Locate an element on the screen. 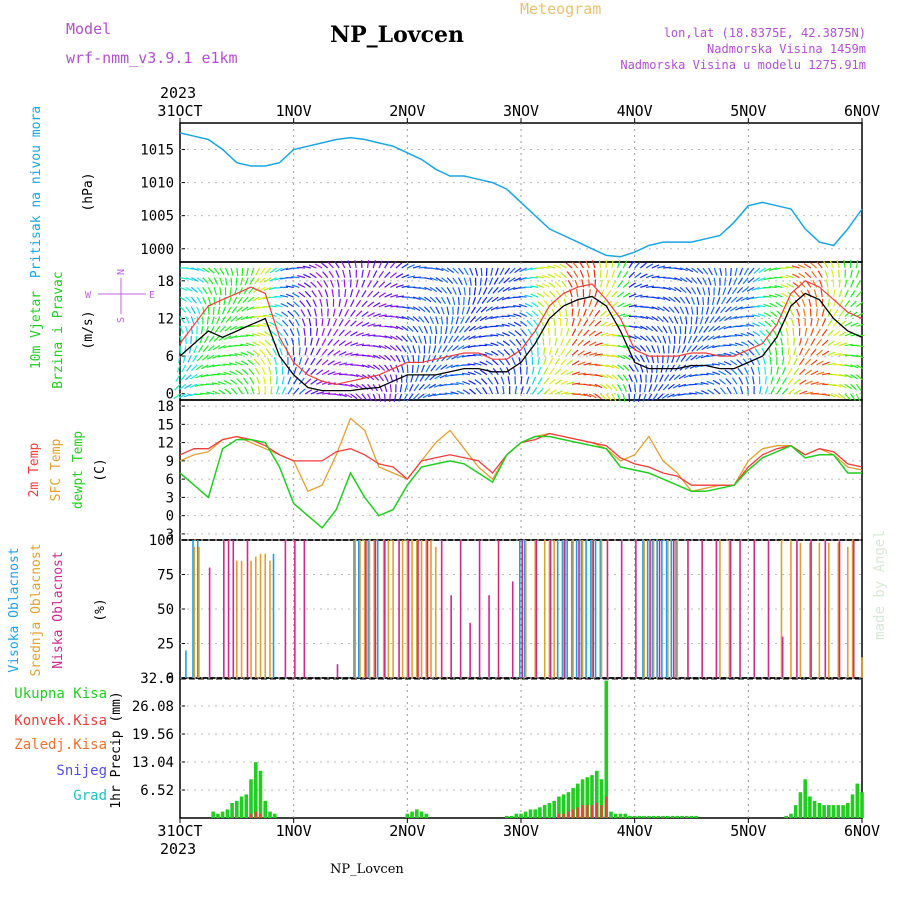  footer-station: NP_Lovcen is located at coordinates (367, 869).